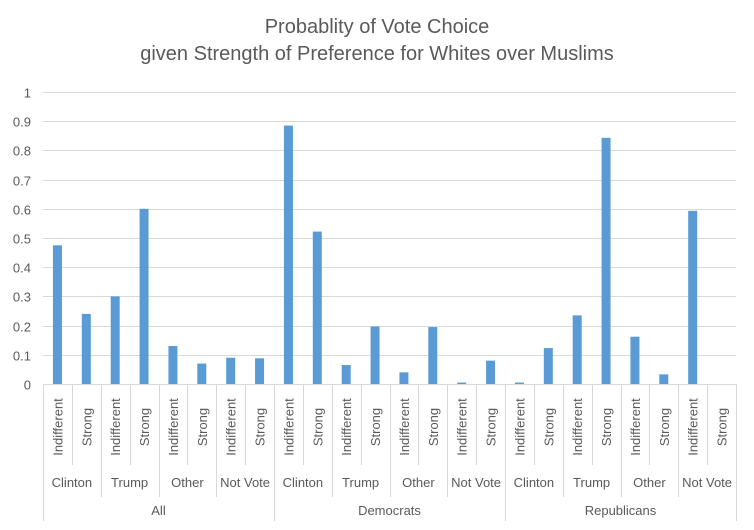 The image size is (754, 530). Describe the element at coordinates (22, 151) in the screenshot. I see `y-tick-label: 0.8` at that location.